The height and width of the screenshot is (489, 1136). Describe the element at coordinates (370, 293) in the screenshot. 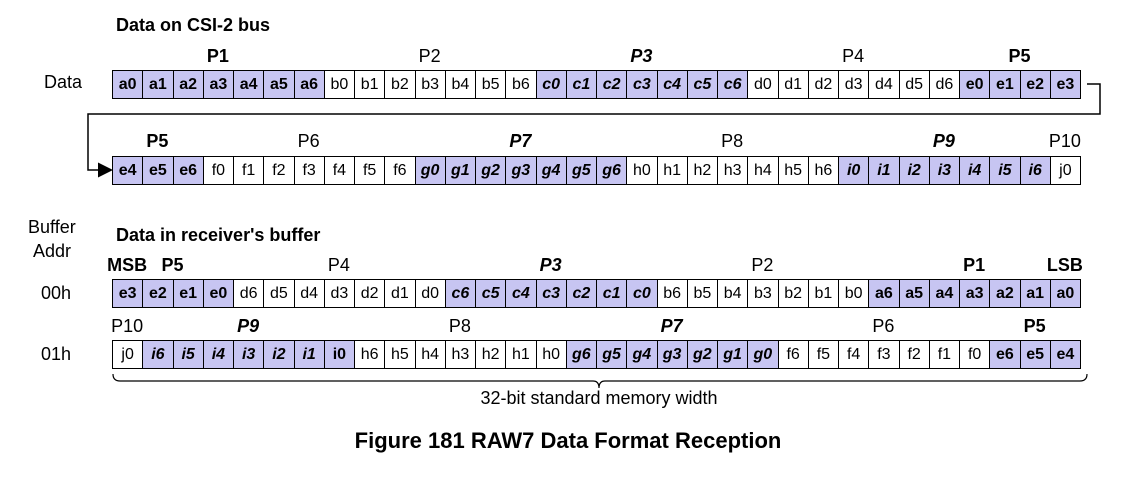

I see `bit-cell: d2` at that location.